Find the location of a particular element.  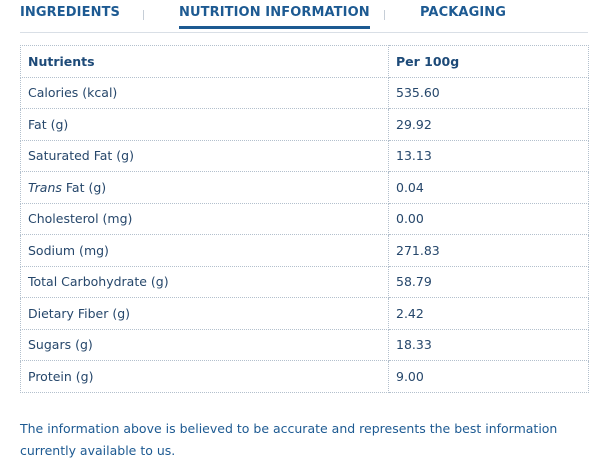

table-row: Cholesterol (mg) 0.00 is located at coordinates (304, 218).